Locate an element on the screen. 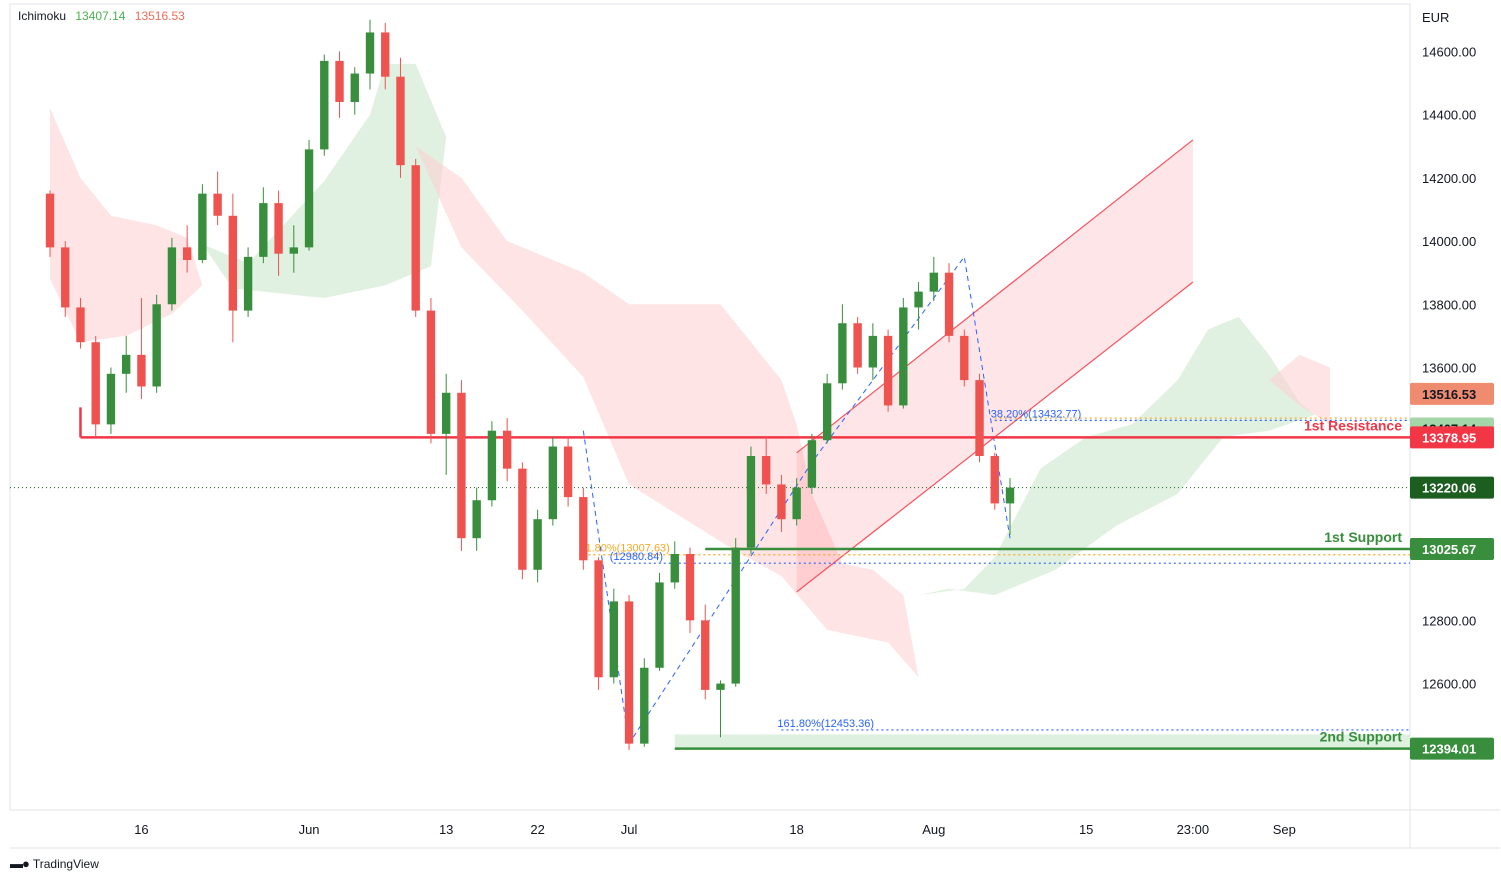 The height and width of the screenshot is (886, 1501). price-tag-label: 13220.06 is located at coordinates (1449, 488).